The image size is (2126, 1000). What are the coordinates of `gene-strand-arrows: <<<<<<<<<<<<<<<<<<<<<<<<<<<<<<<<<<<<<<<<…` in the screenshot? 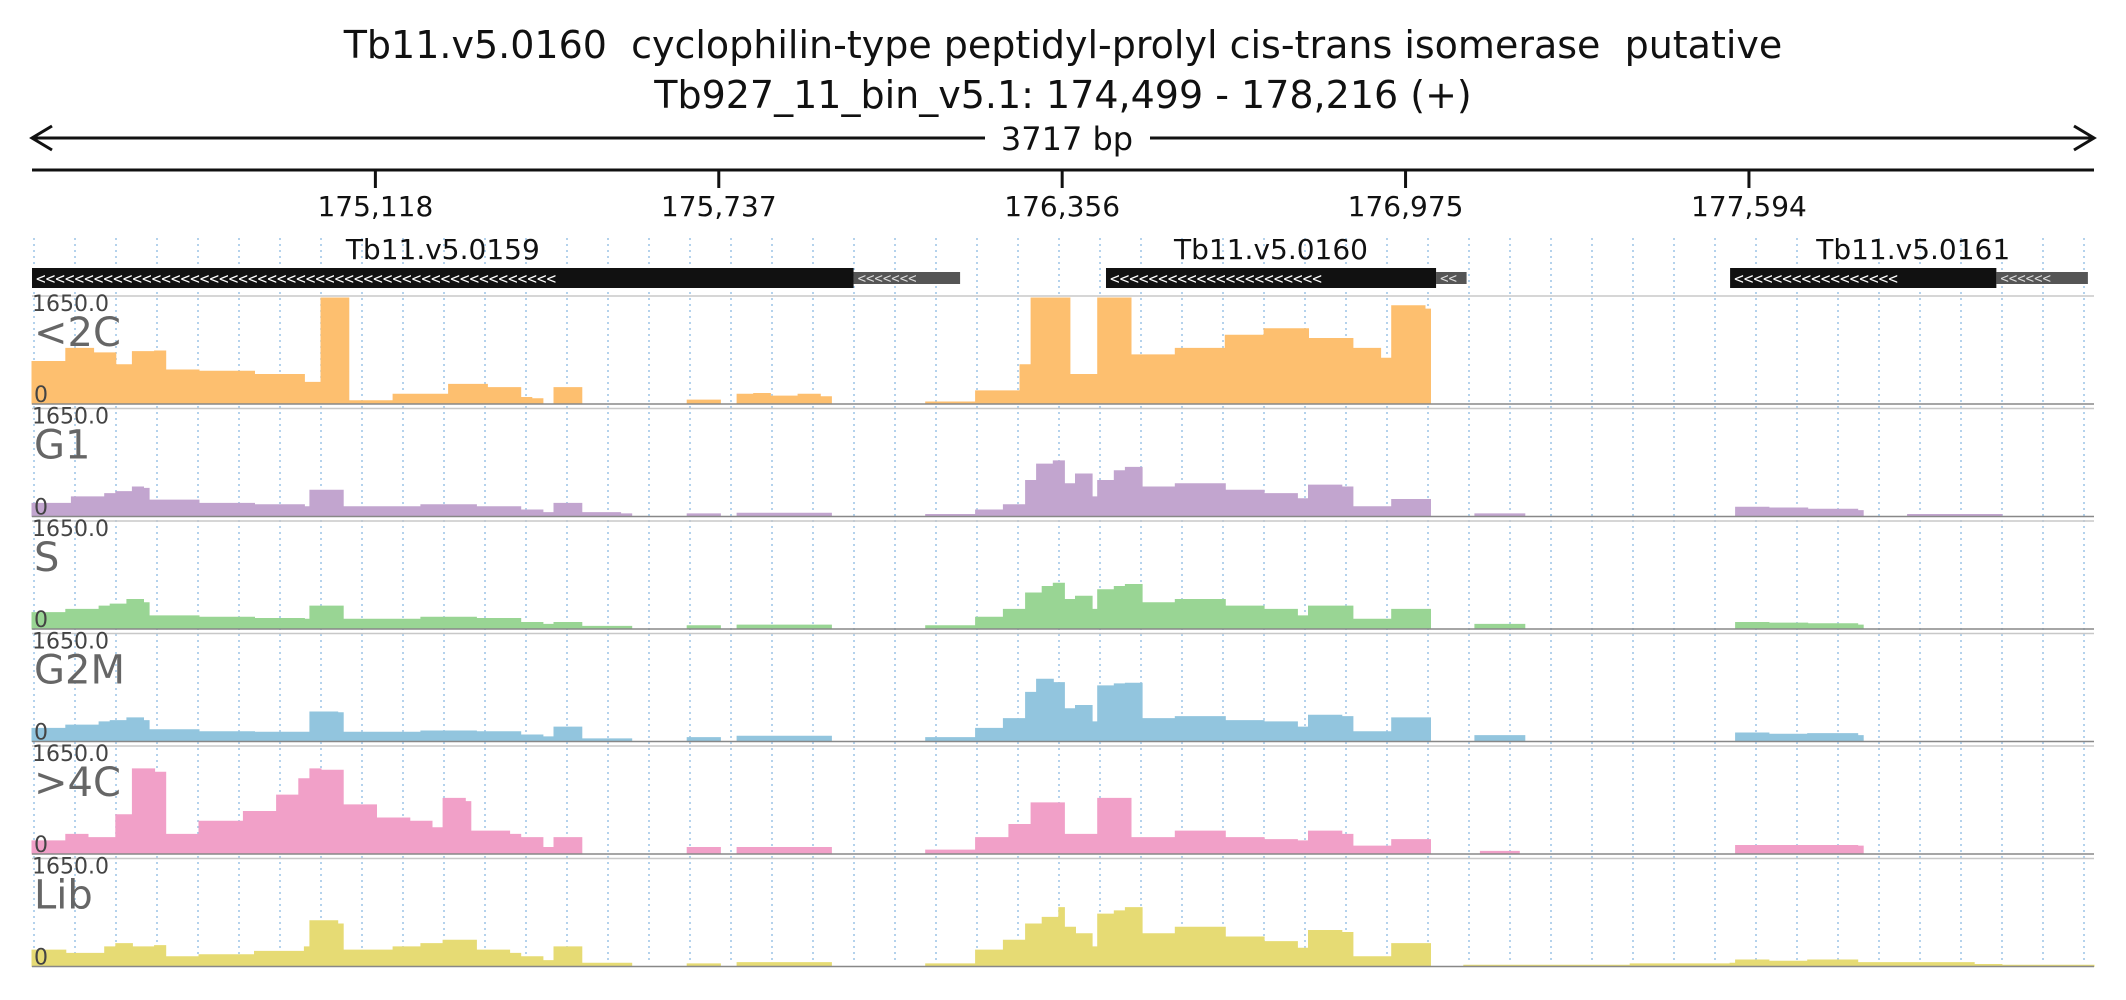 It's located at (296, 278).